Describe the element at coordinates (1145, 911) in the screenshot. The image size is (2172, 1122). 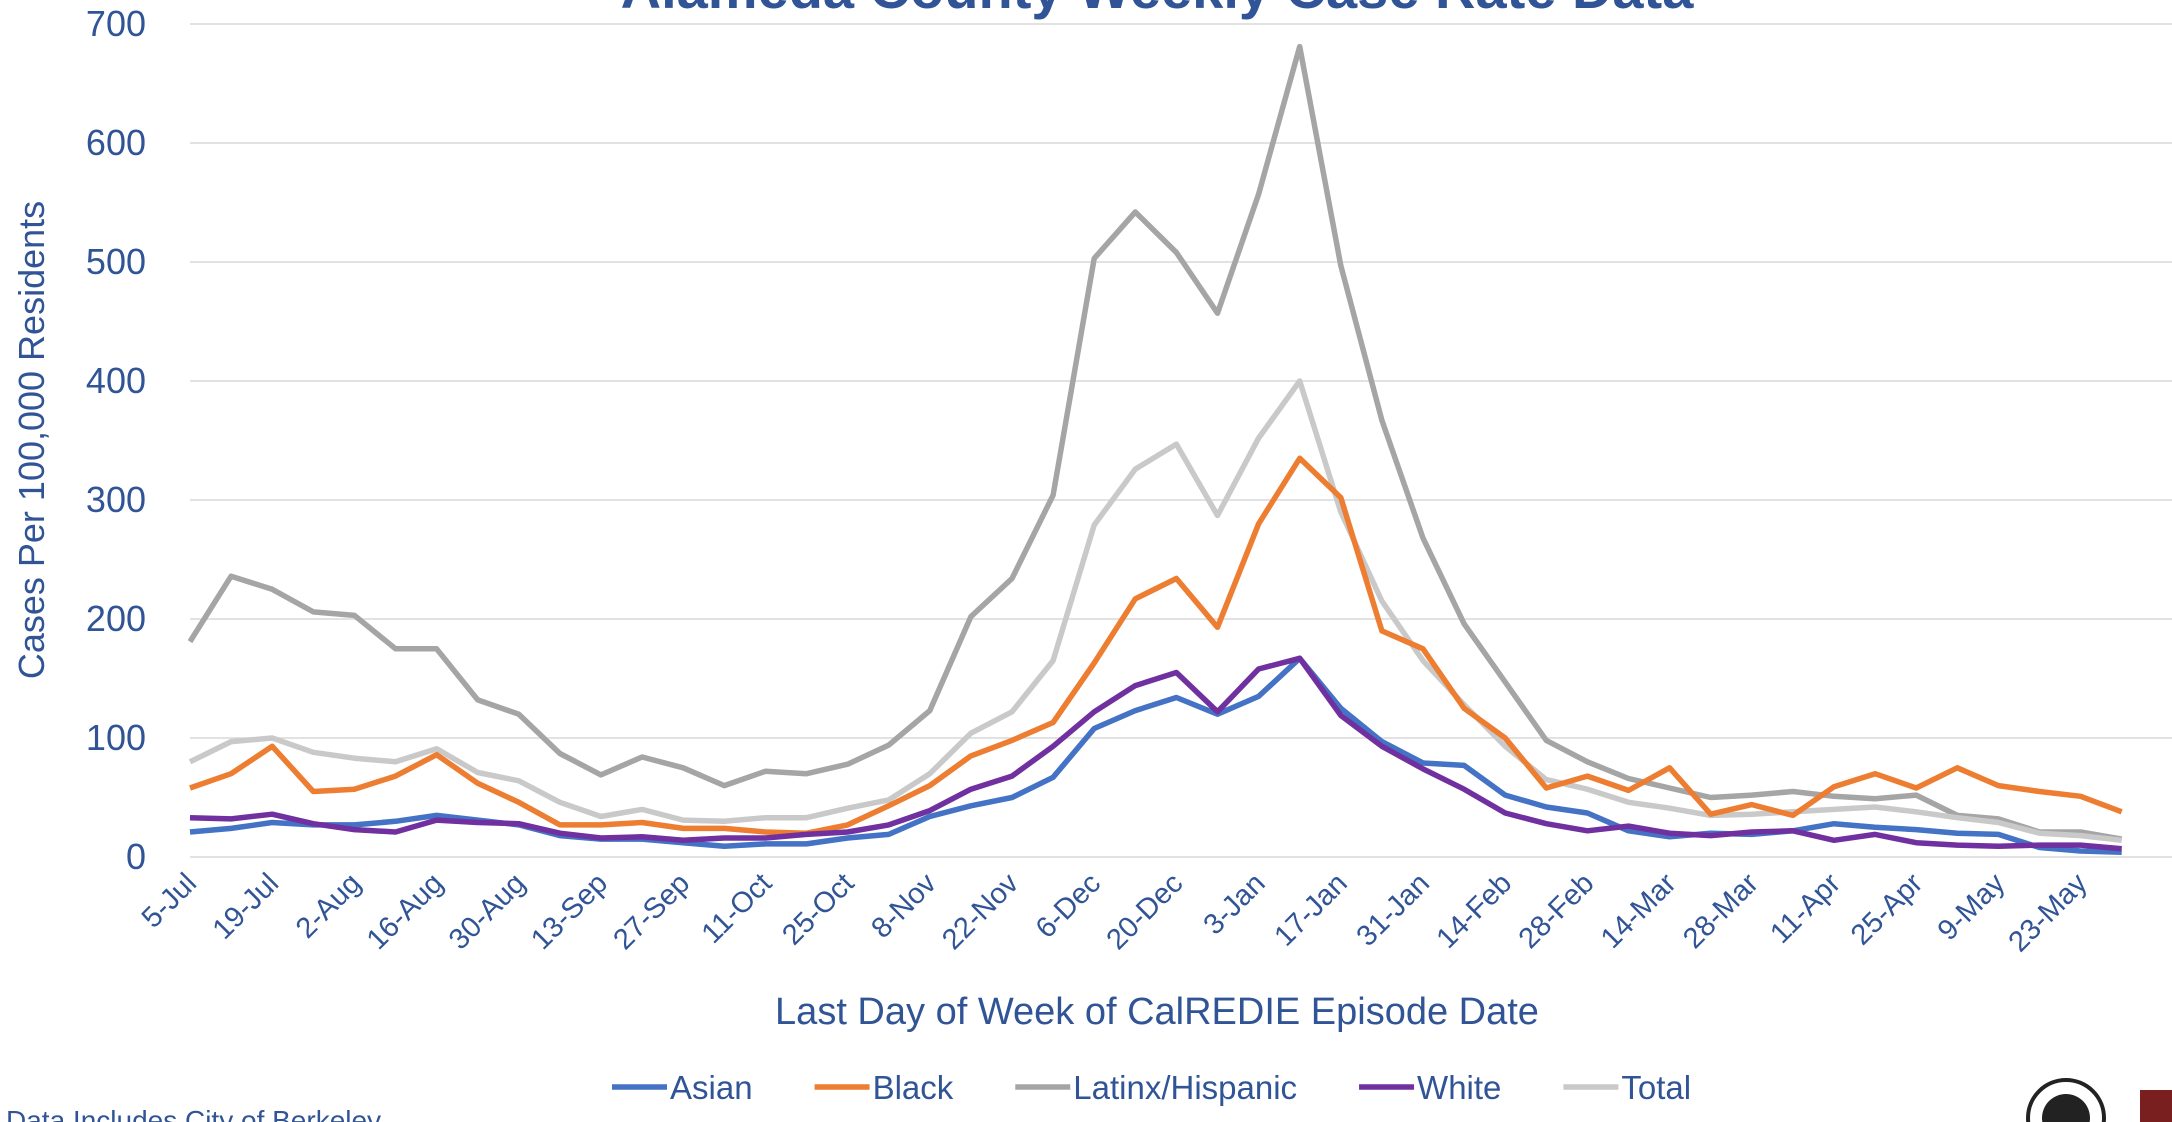
I see `x-tick-label: 20-Dec` at that location.